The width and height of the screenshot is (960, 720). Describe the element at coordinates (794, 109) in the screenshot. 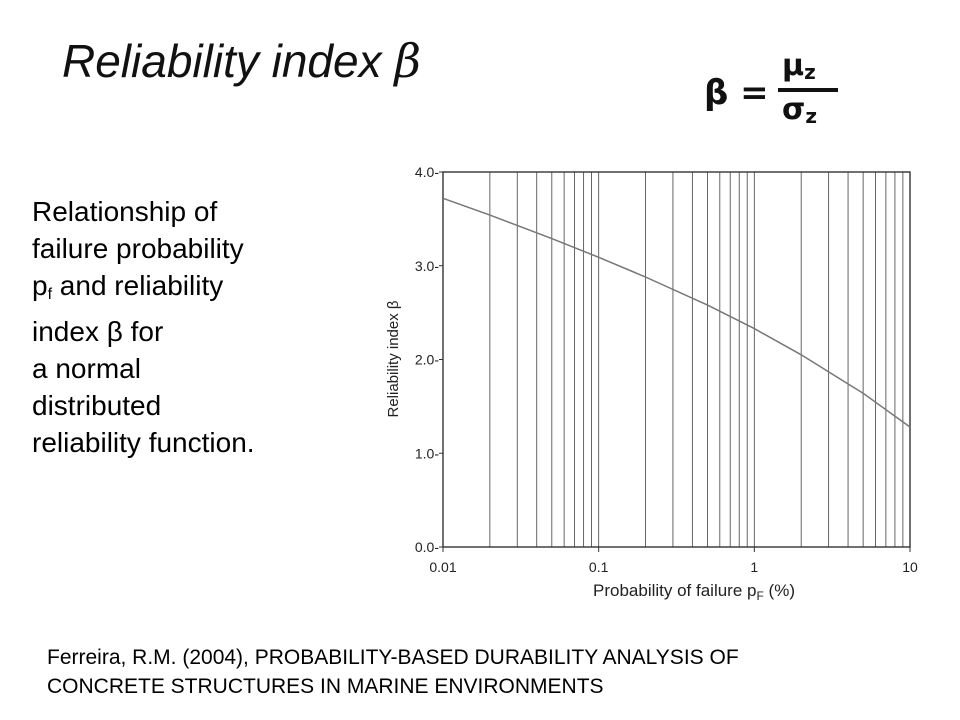

I see `formula-denominator-symbol: σ` at that location.